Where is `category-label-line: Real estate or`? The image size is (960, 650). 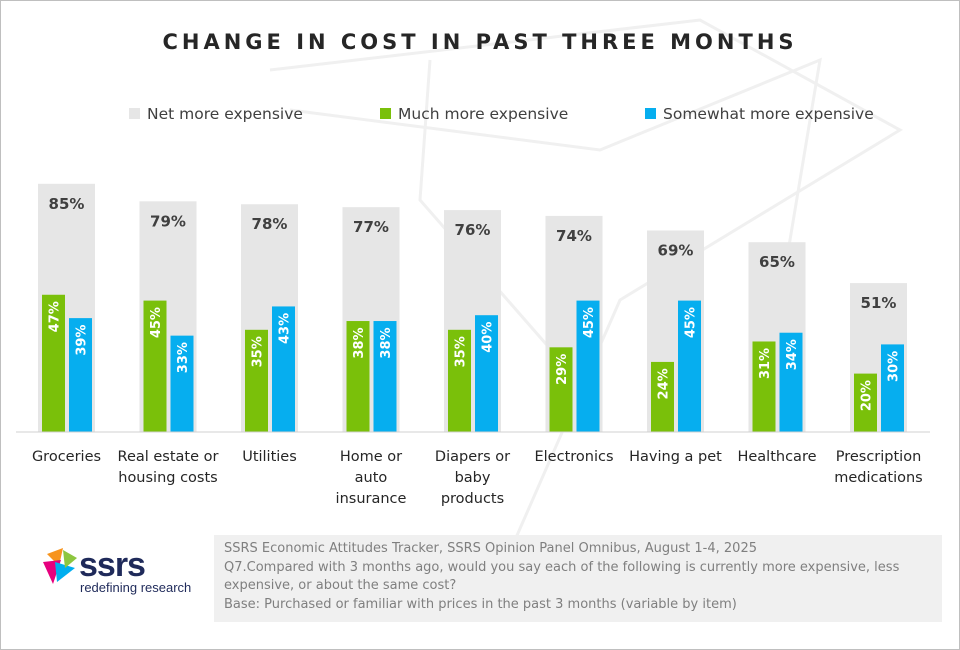 category-label-line: Real estate or is located at coordinates (168, 457).